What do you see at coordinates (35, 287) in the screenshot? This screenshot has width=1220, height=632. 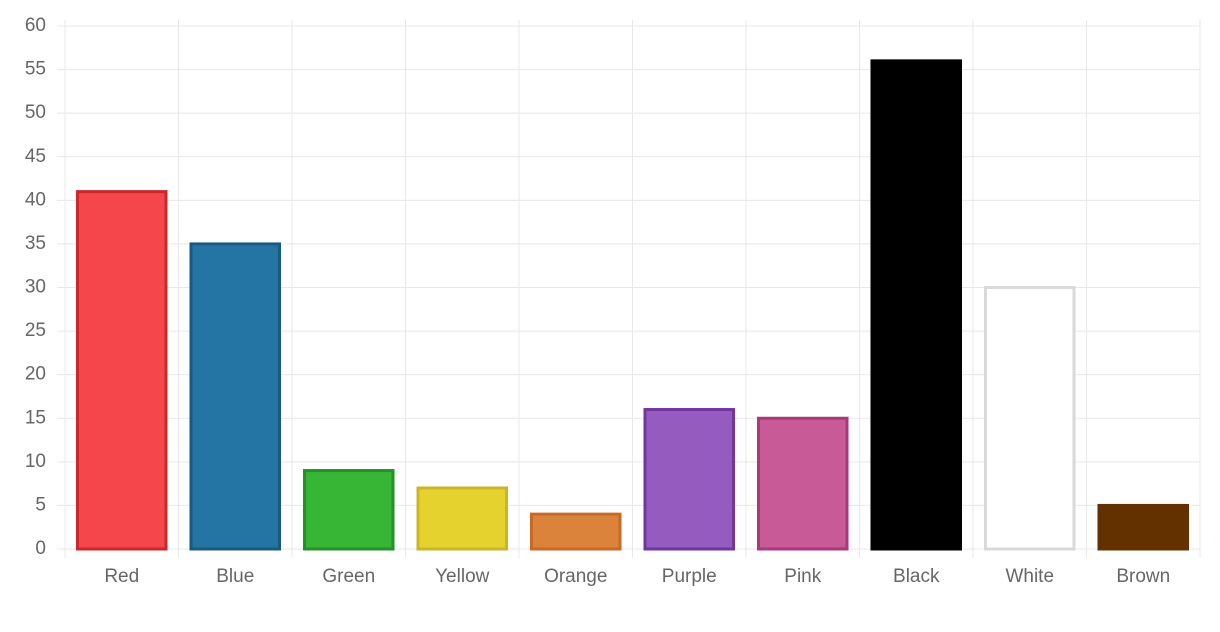 I see `y-tick-label: 30` at bounding box center [35, 287].